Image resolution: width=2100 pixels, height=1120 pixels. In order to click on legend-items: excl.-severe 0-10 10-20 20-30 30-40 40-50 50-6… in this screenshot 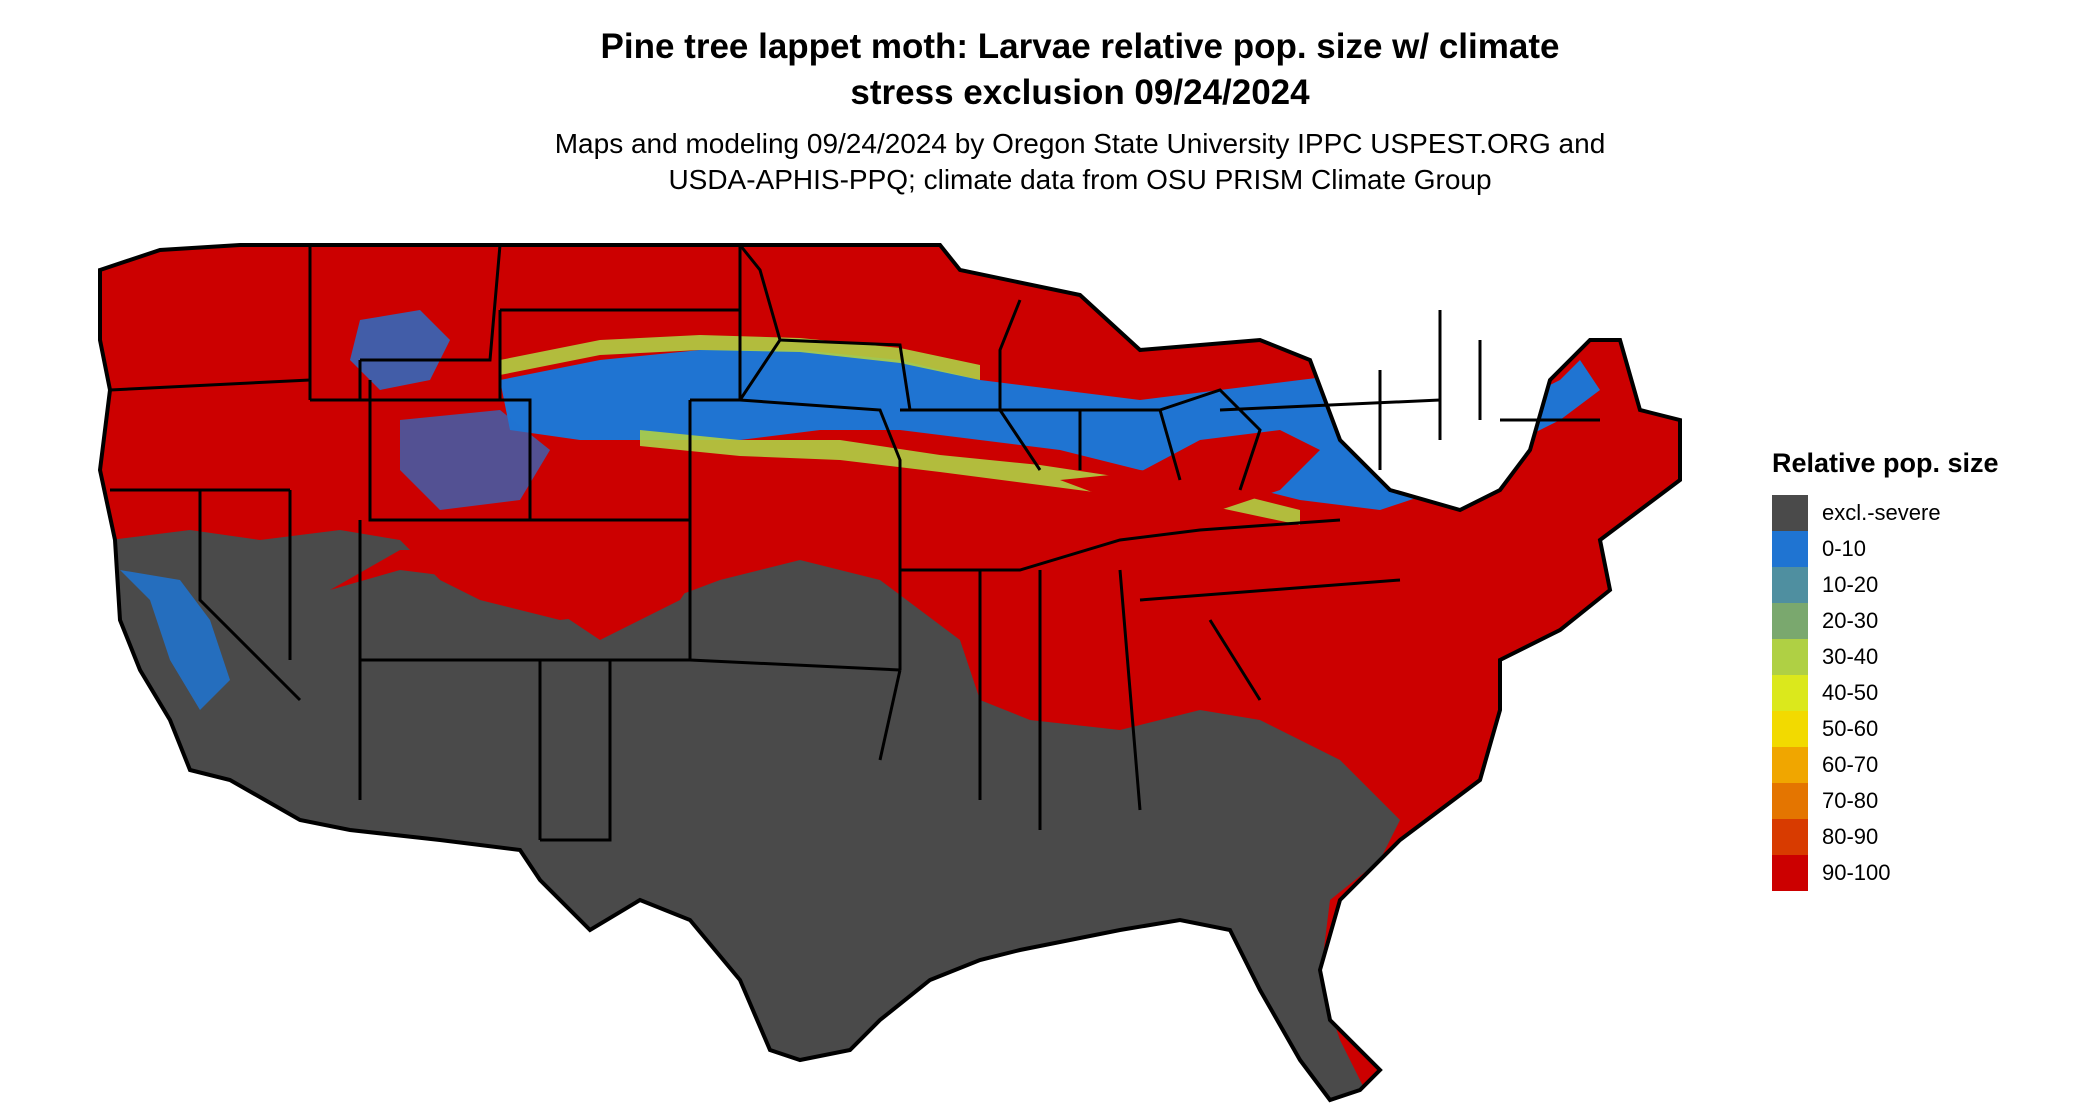, I will do `click(1885, 693)`.